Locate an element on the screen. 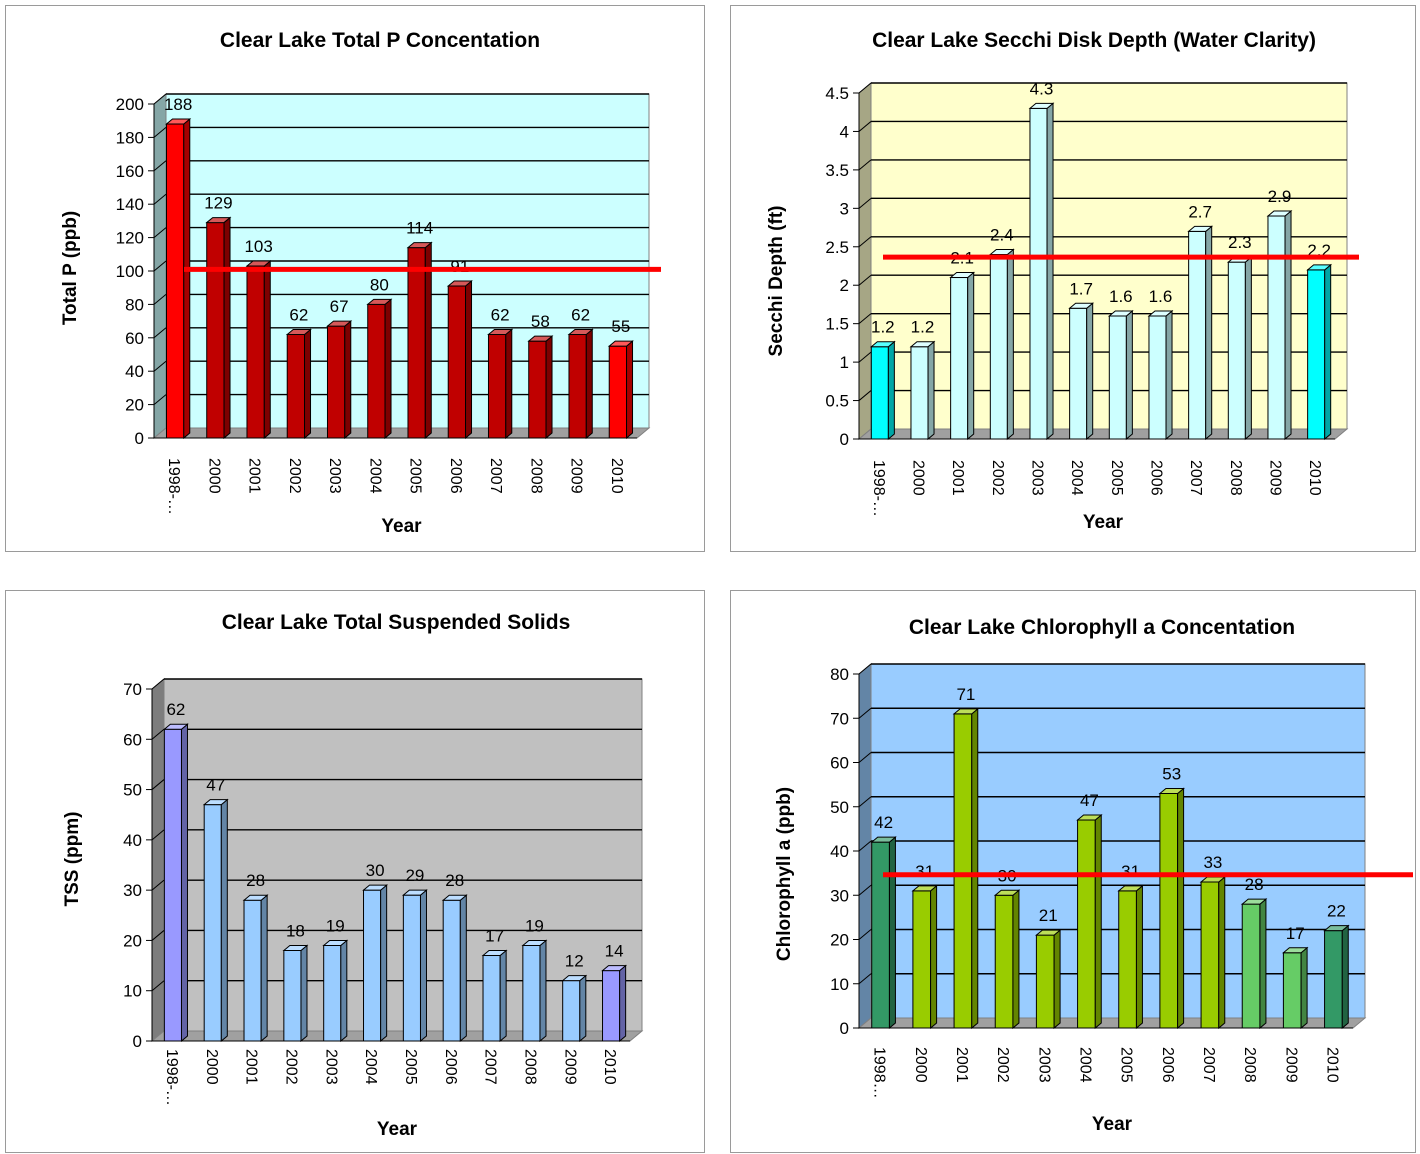 The image size is (1420, 1154). data-label: 22 is located at coordinates (1336, 911).